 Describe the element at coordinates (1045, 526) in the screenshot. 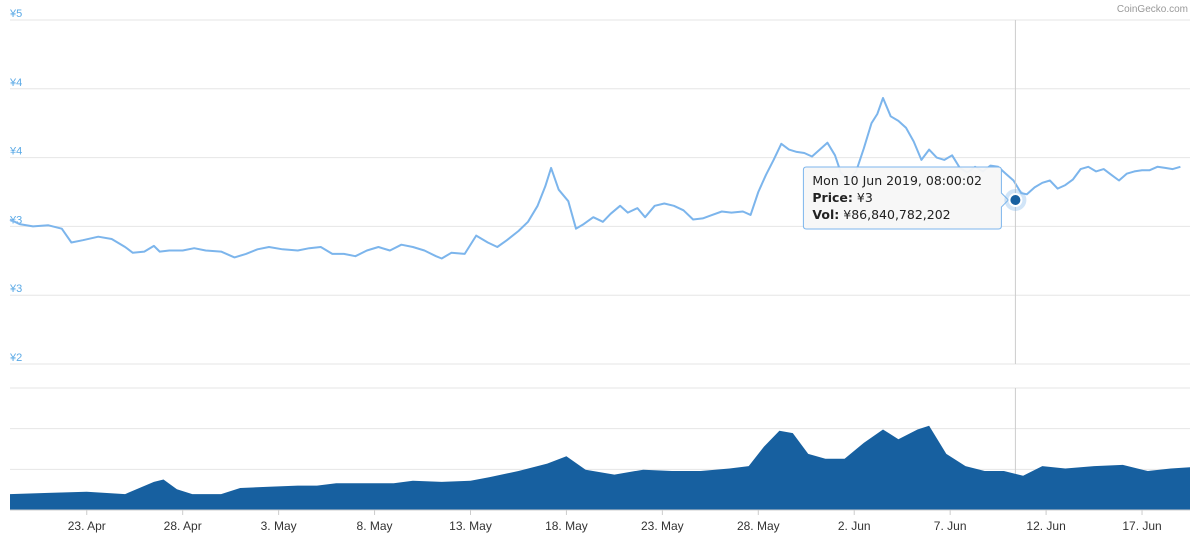

I see `x-tick-label: 12. Jun` at that location.